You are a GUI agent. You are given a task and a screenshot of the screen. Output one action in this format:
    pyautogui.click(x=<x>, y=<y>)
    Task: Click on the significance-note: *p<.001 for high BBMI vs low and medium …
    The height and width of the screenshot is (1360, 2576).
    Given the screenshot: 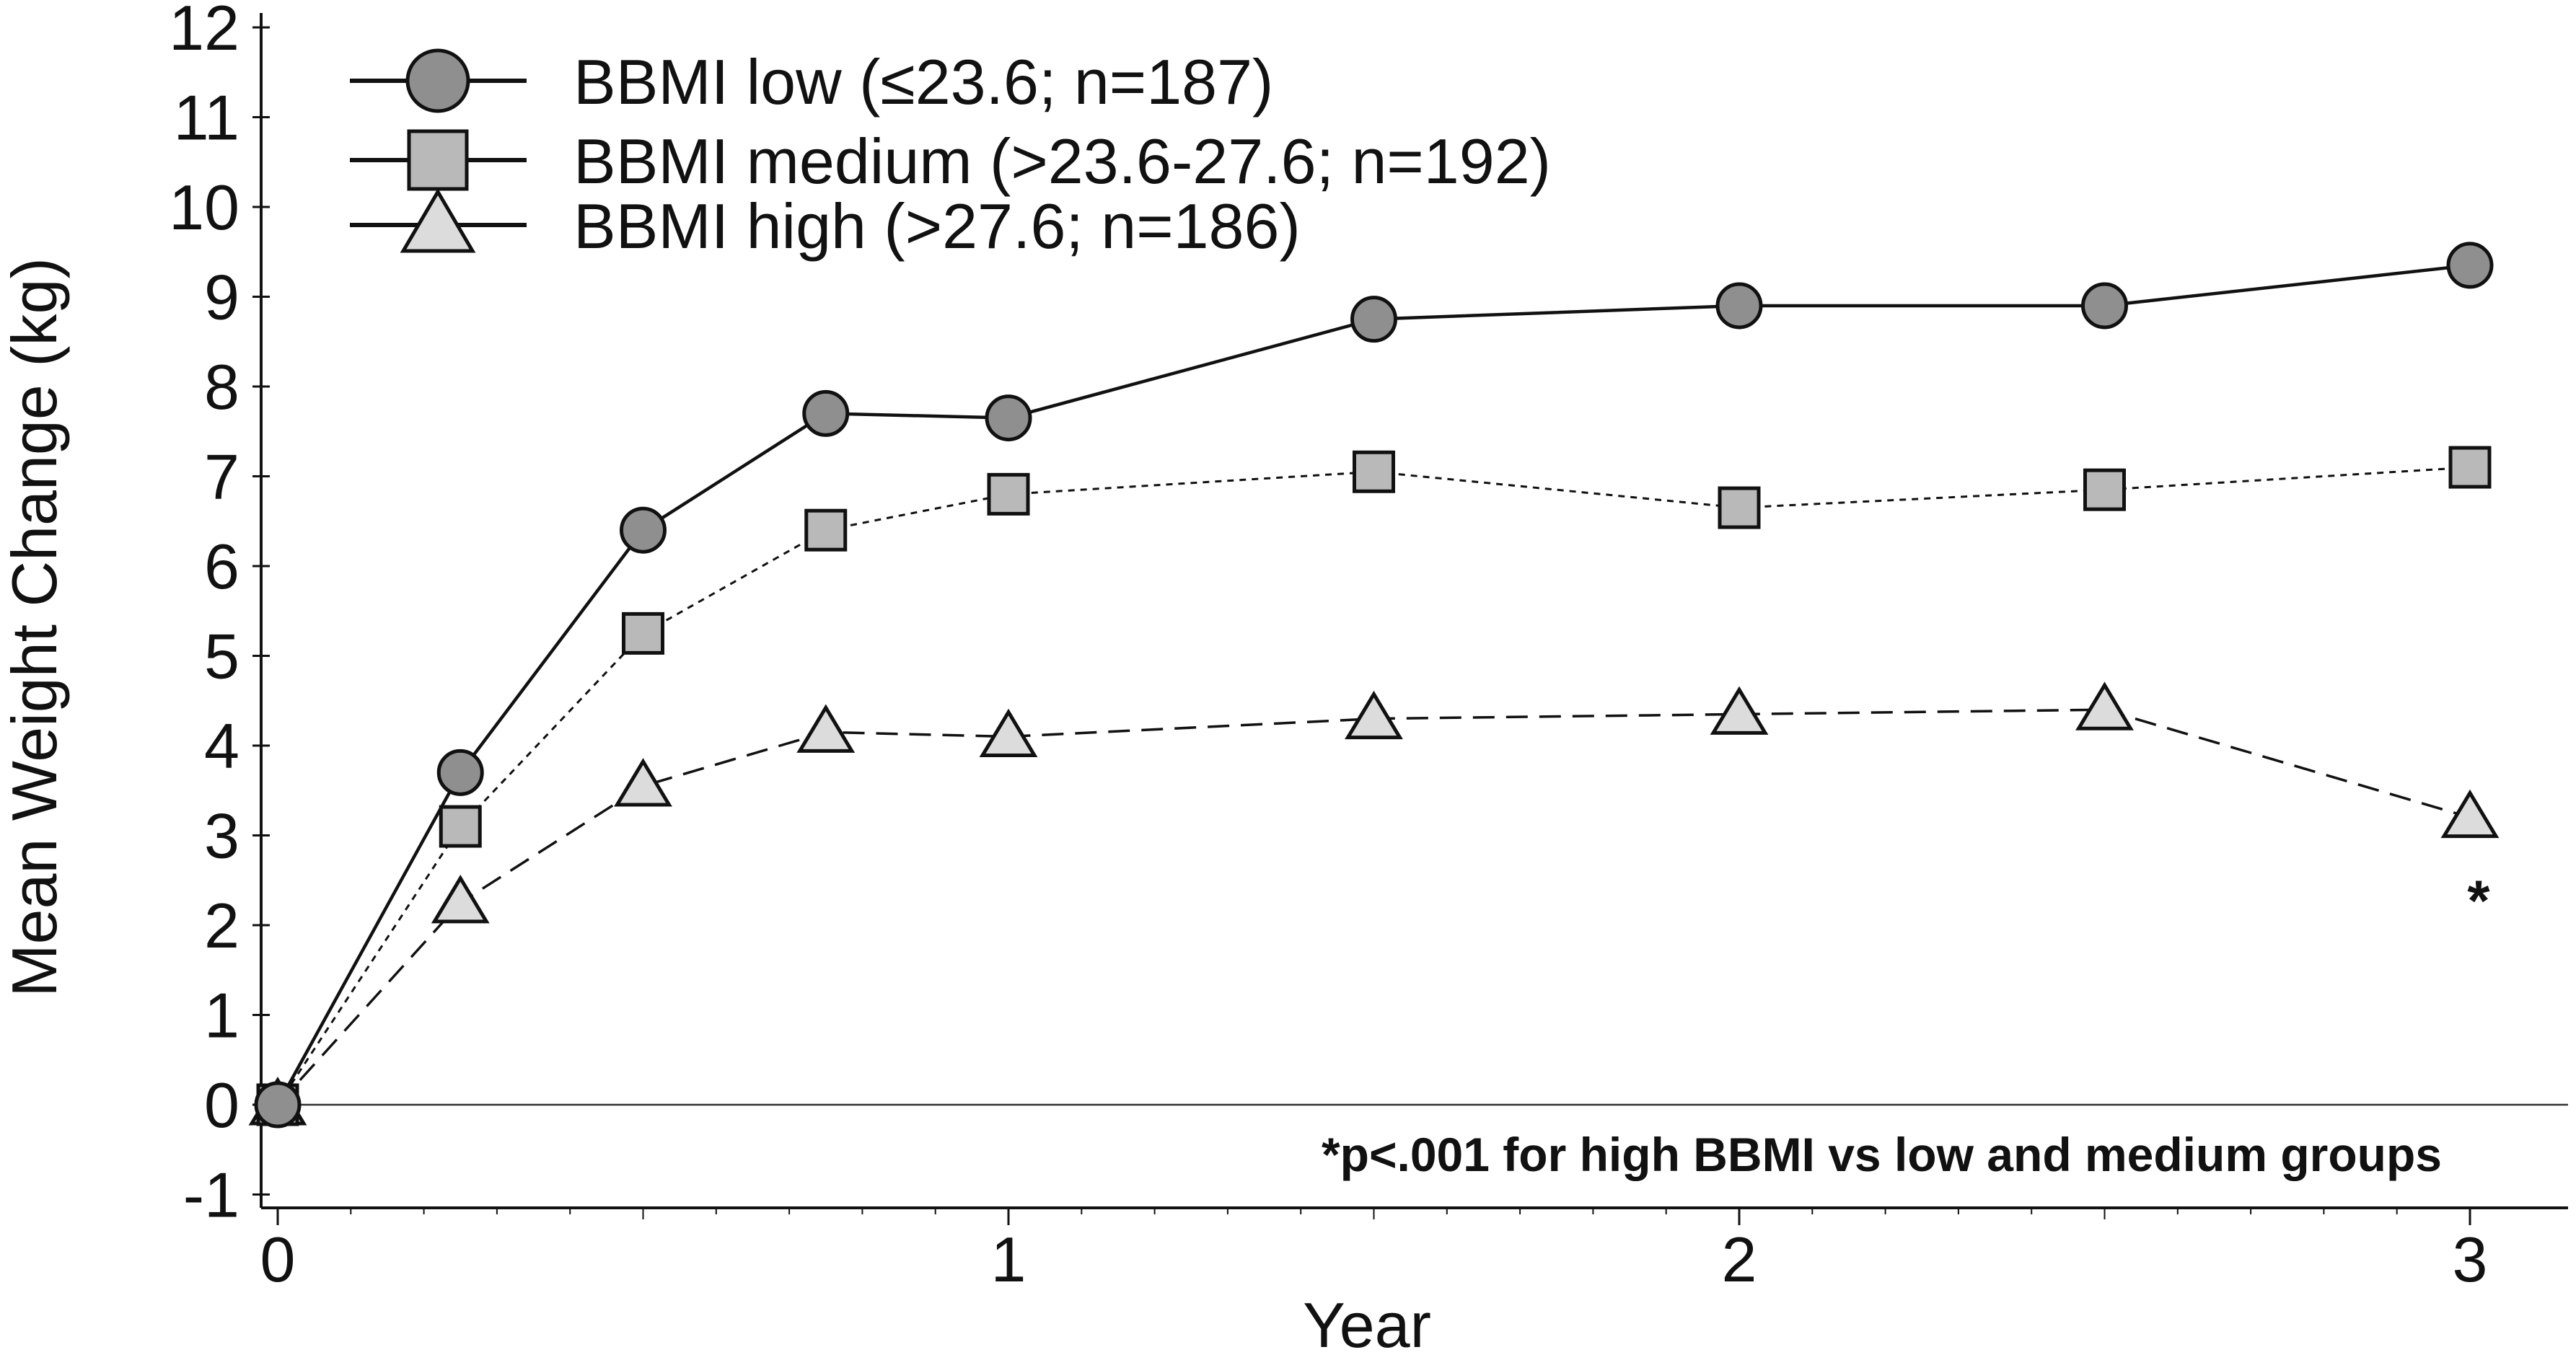 What is the action you would take?
    pyautogui.click(x=1882, y=1154)
    